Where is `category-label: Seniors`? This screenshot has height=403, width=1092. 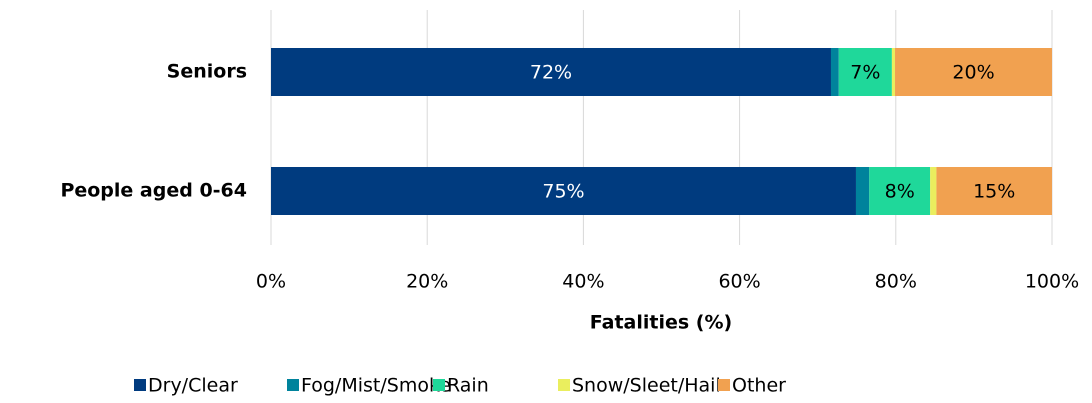
category-label: Seniors is located at coordinates (207, 72).